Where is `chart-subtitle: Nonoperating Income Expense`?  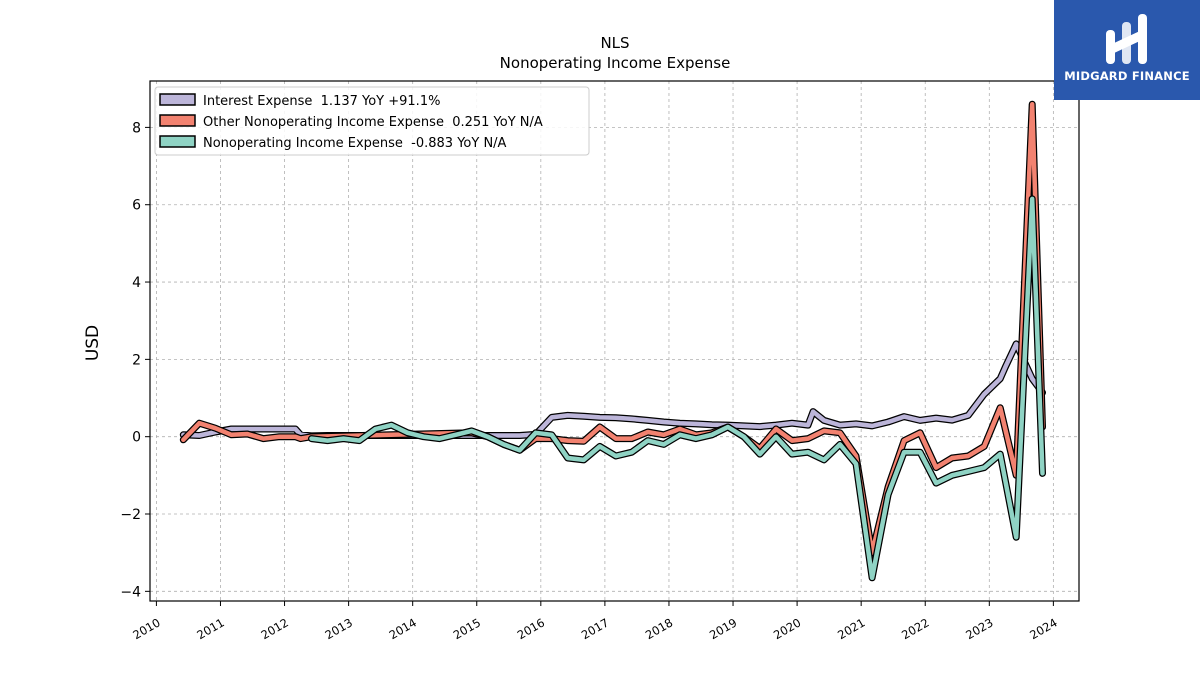 chart-subtitle: Nonoperating Income Expense is located at coordinates (615, 63).